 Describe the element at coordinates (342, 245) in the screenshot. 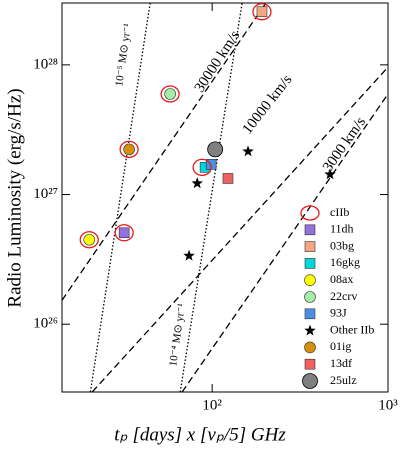

I see `legend-label: 03bg` at that location.